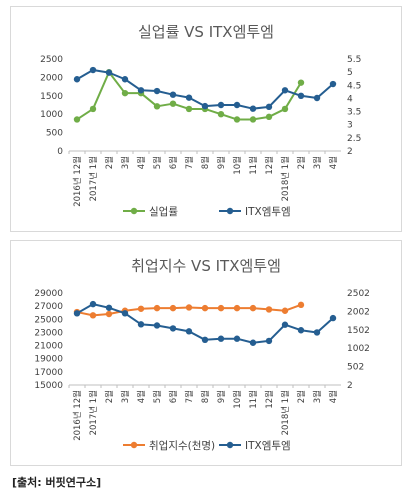 The width and height of the screenshot is (411, 498). What do you see at coordinates (48, 373) in the screenshot?
I see `left-axis-tick-label: 17000` at bounding box center [48, 373].